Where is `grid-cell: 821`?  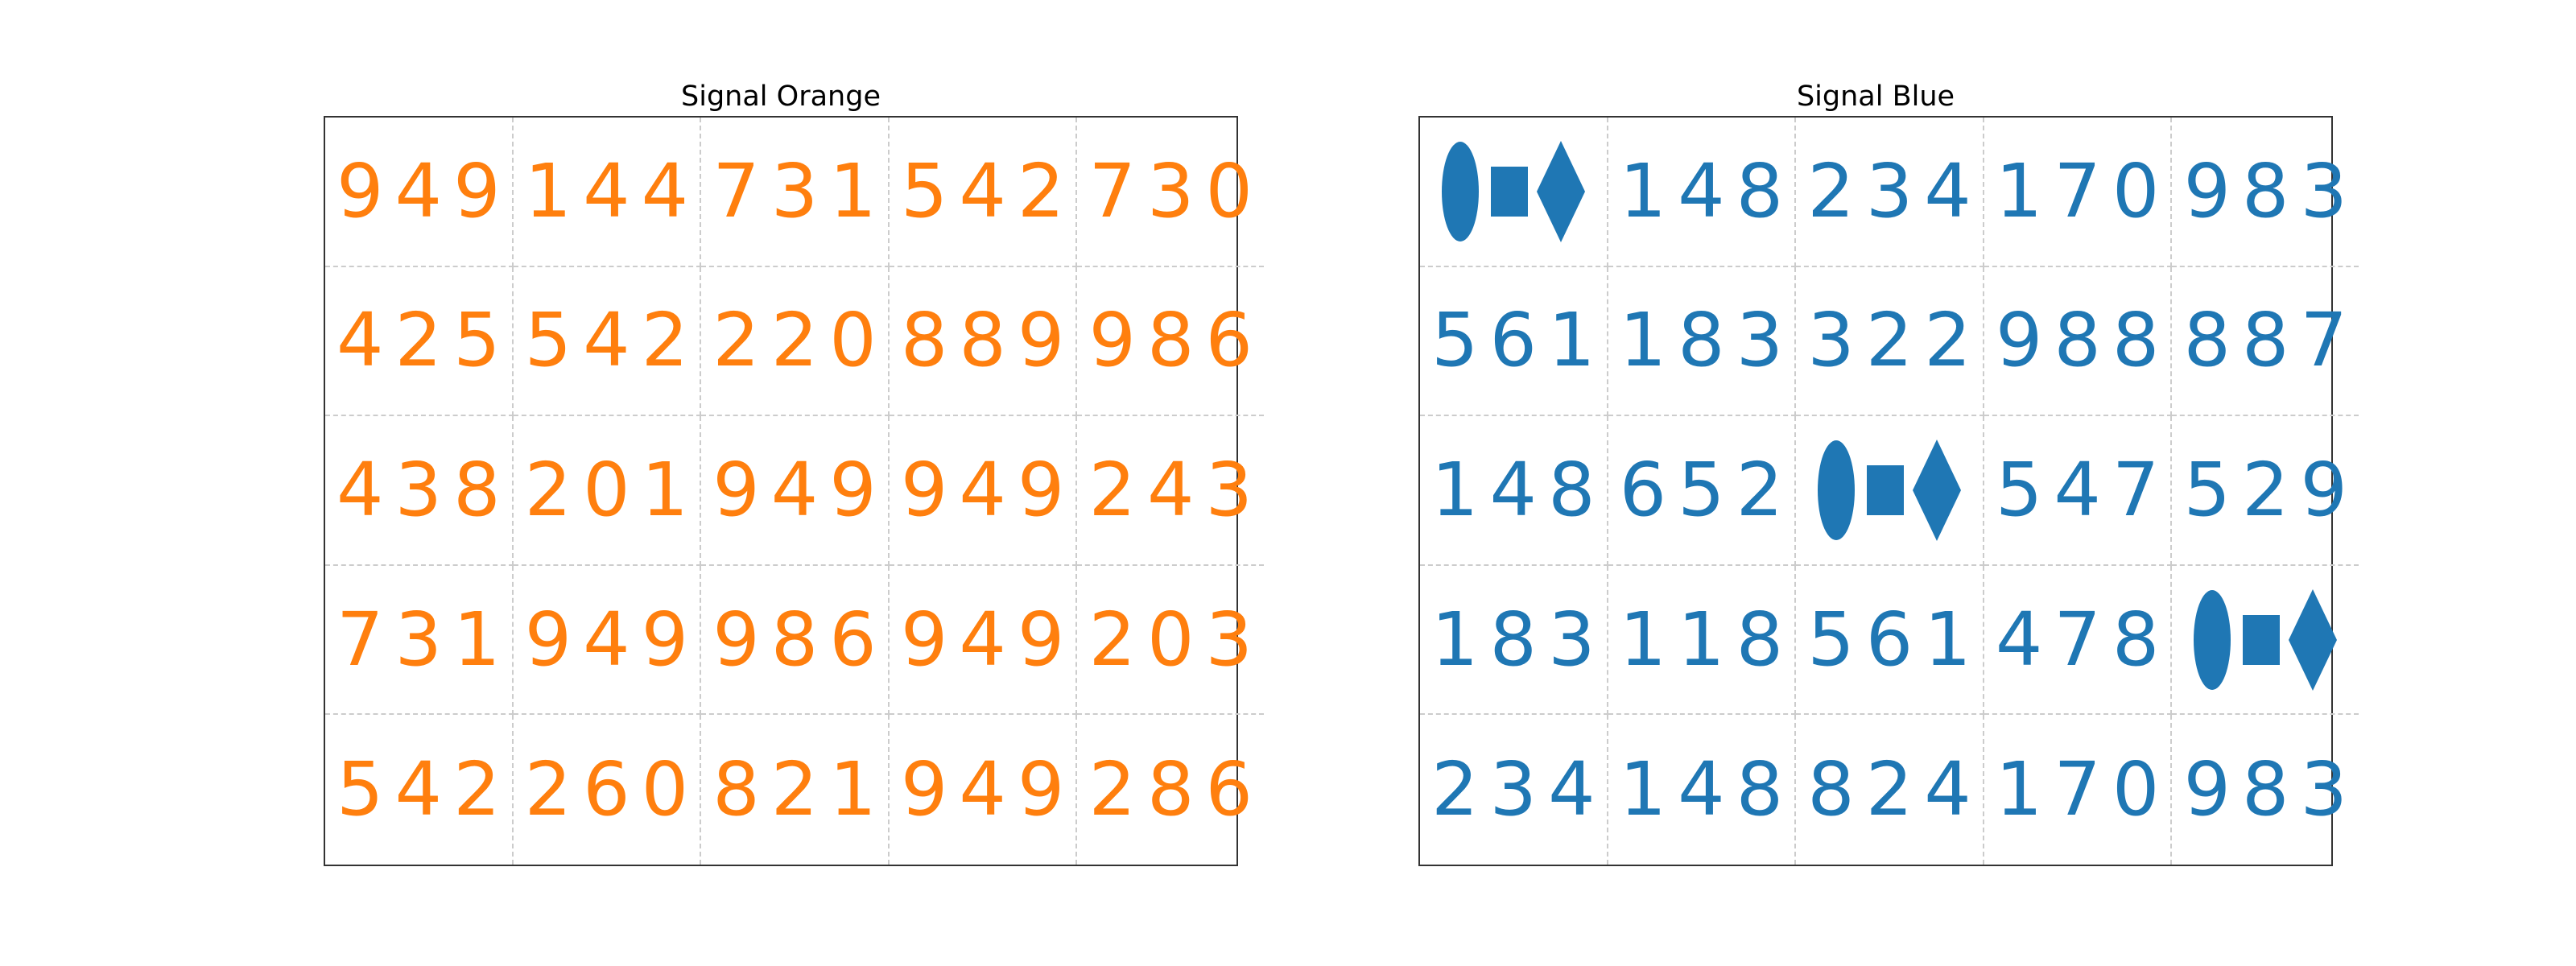 grid-cell: 821 is located at coordinates (795, 790).